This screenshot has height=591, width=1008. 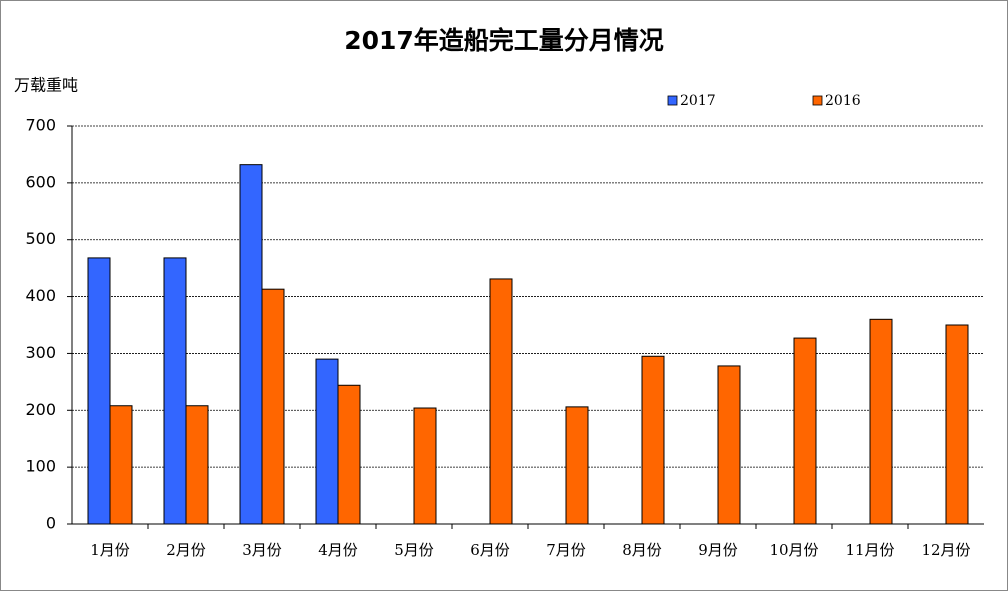 What do you see at coordinates (40, 295) in the screenshot?
I see `y-tick-label: 400` at bounding box center [40, 295].